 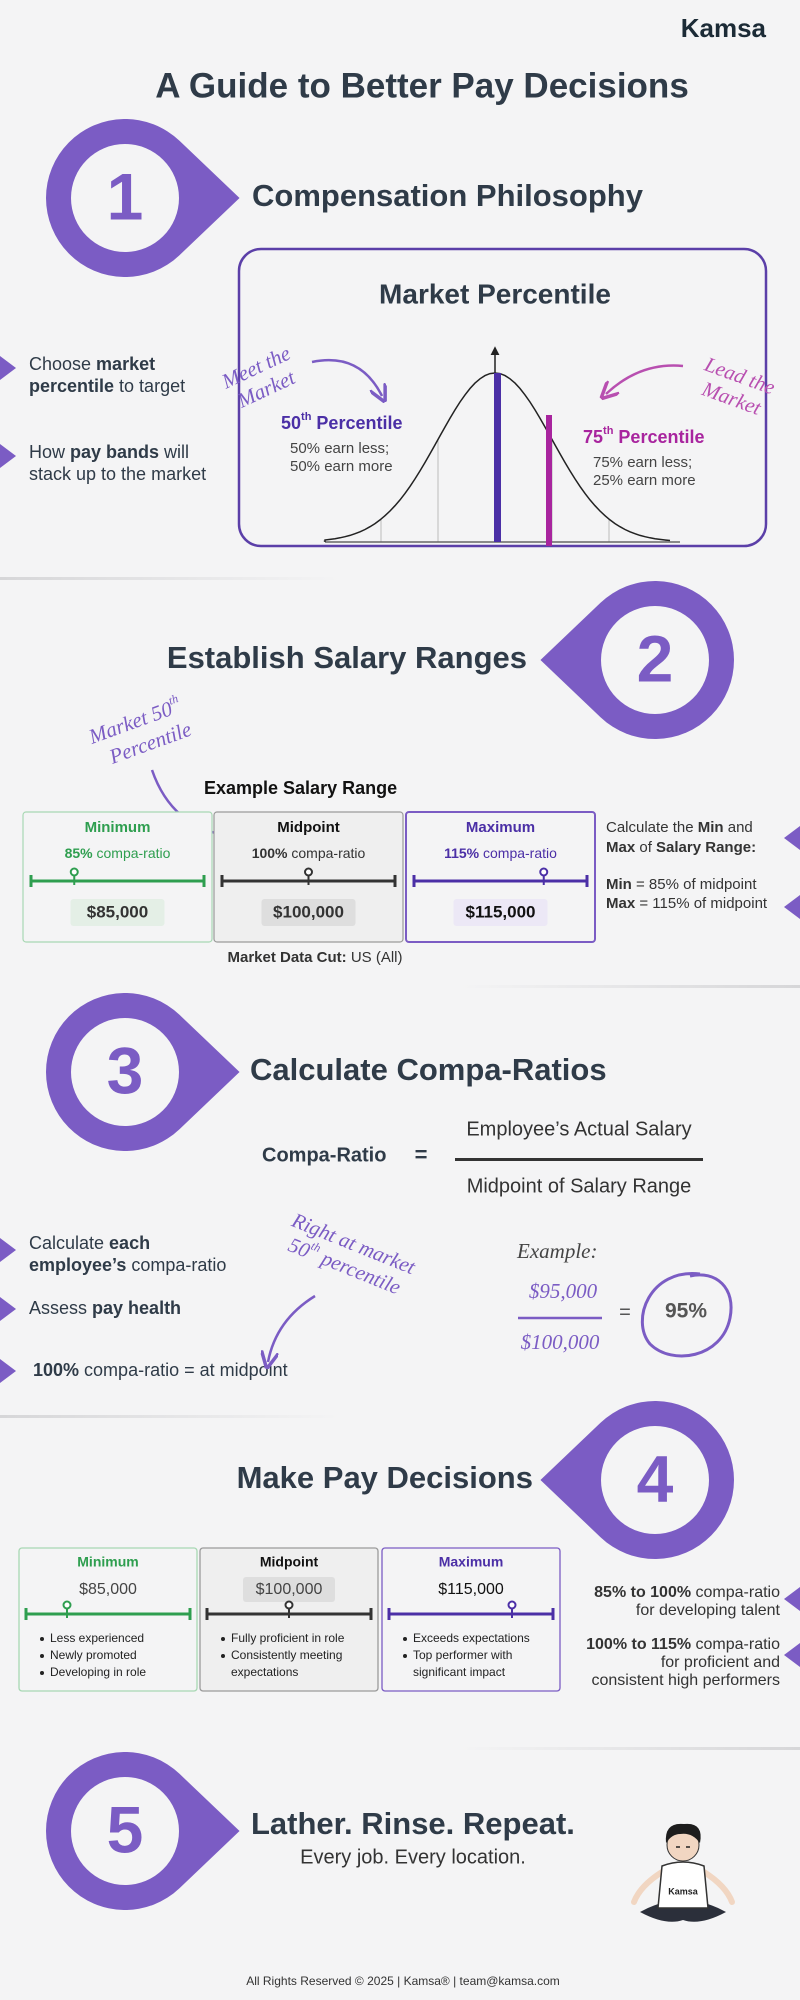 I want to click on example-denominator: $100,000, so click(x=560, y=1342).